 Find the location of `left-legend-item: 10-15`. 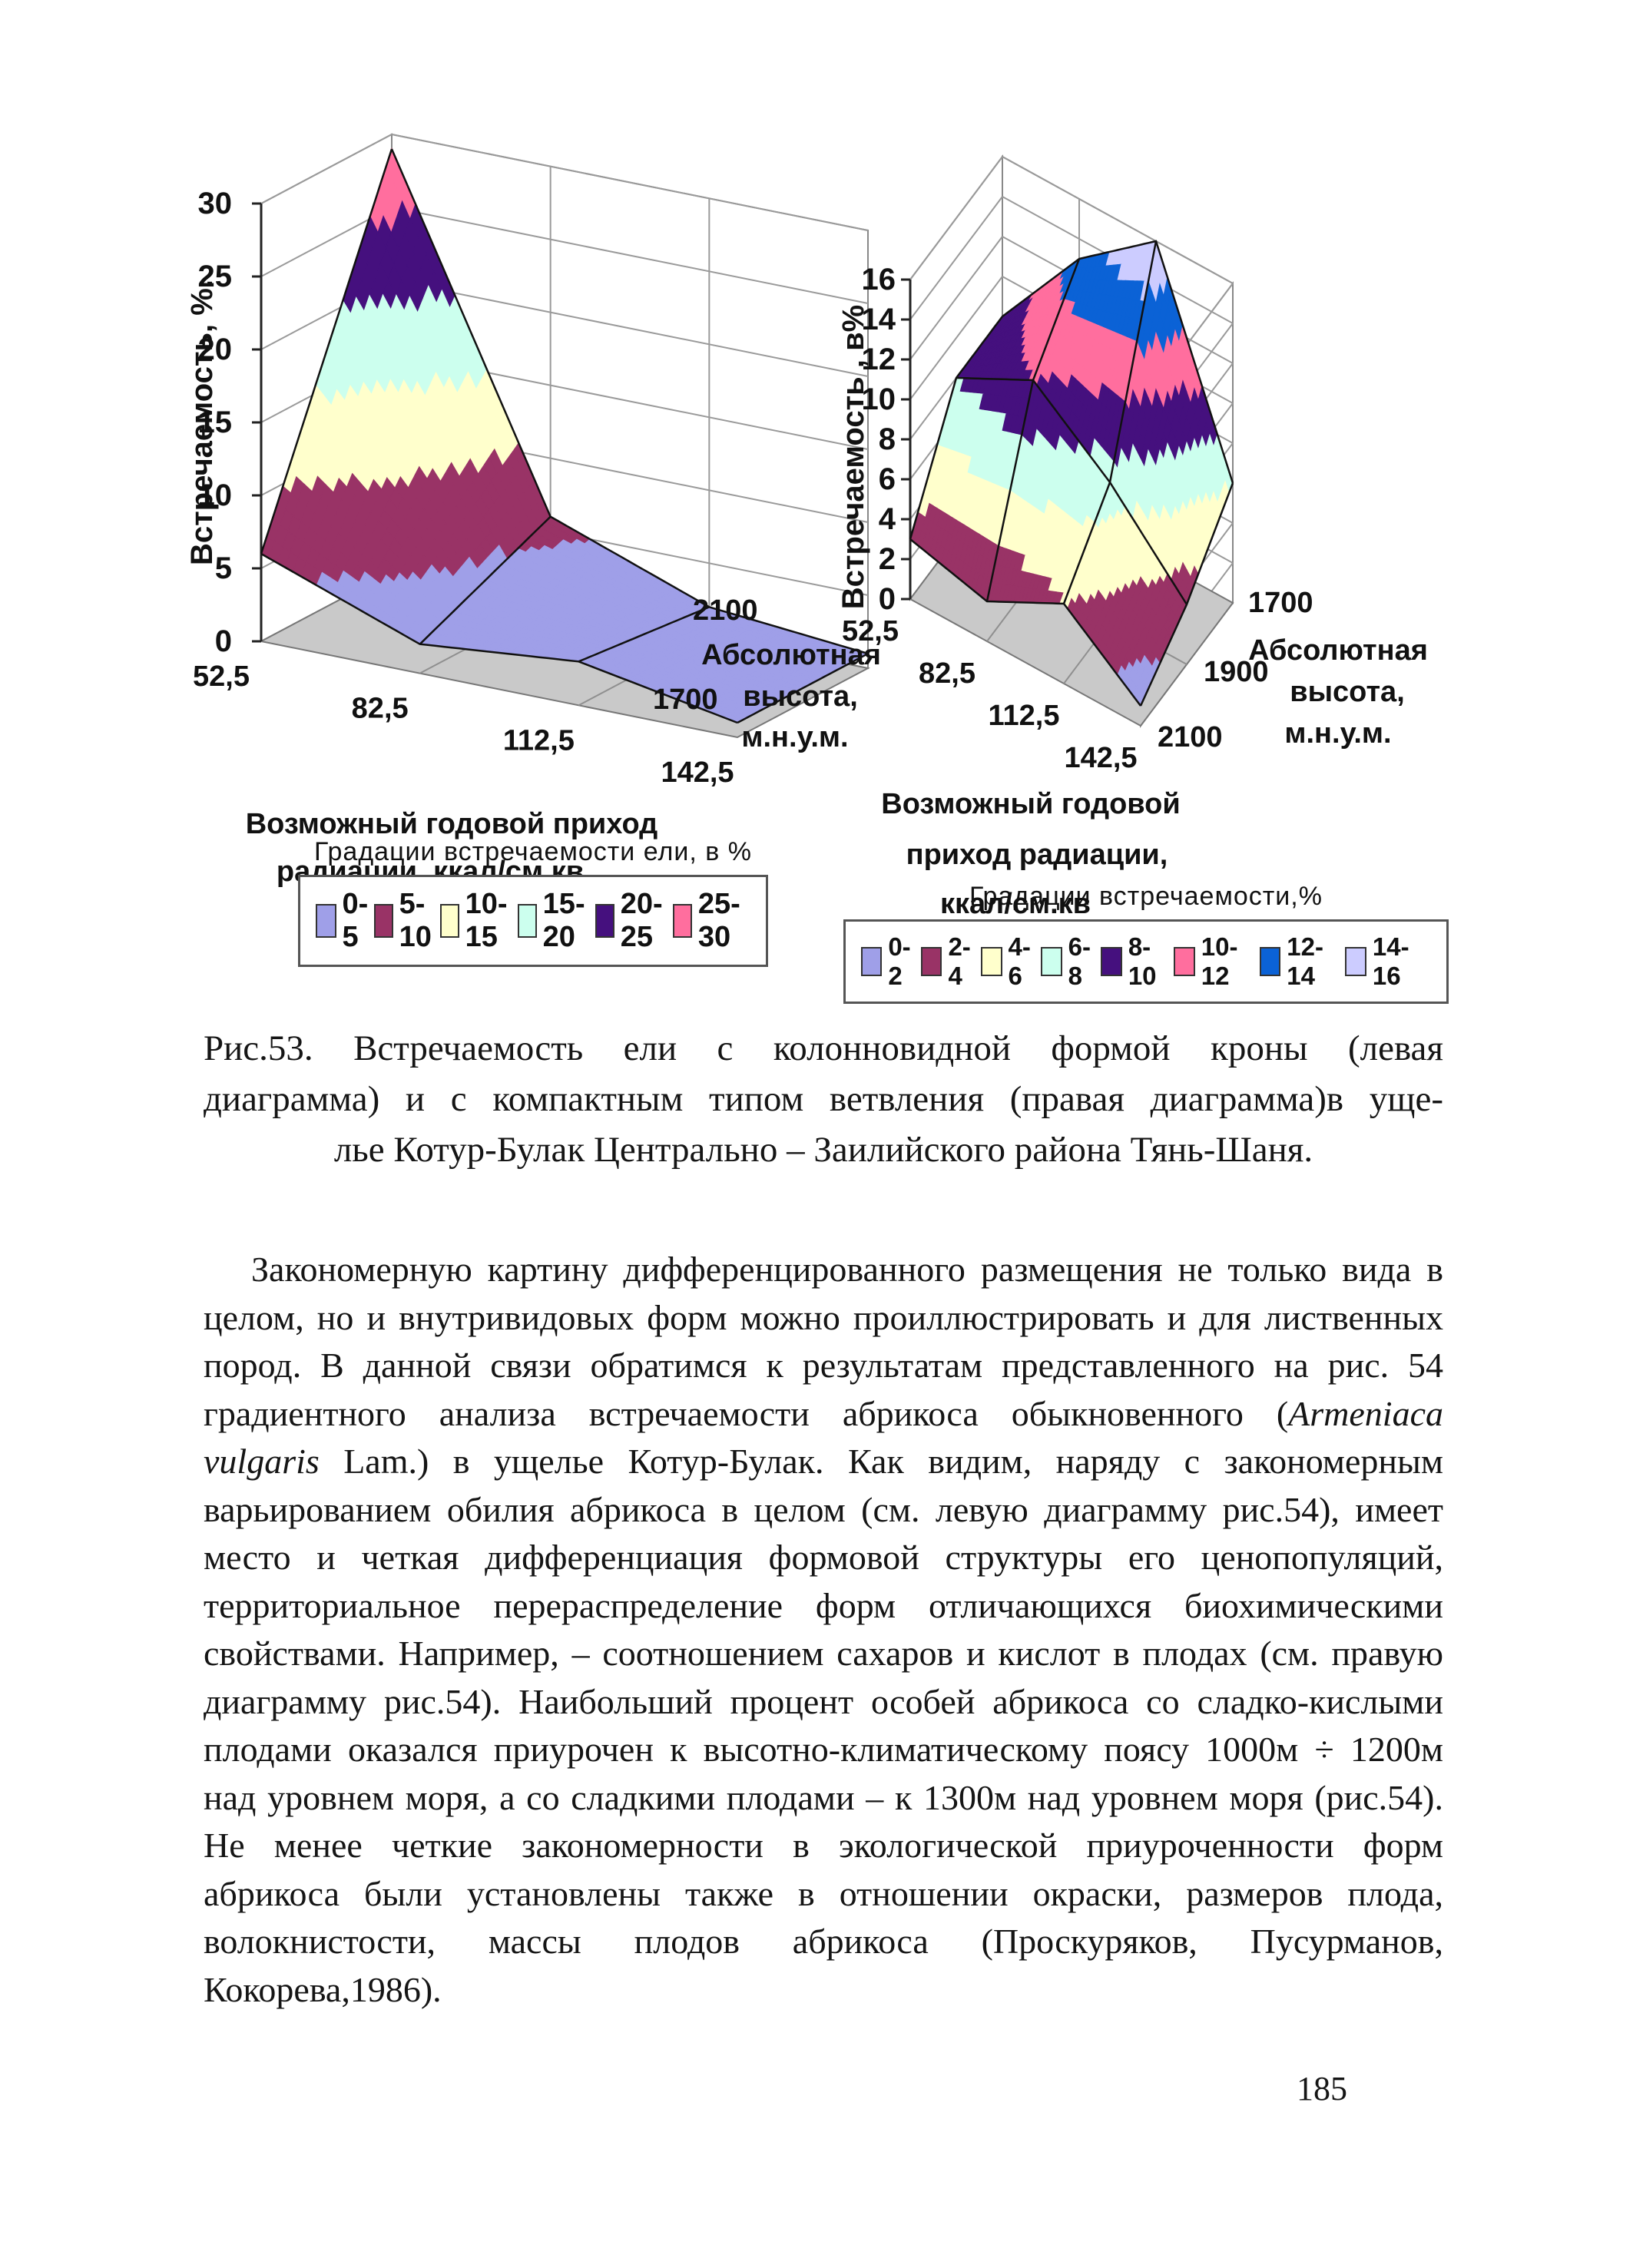

left-legend-item: 10-15 is located at coordinates (479, 921).